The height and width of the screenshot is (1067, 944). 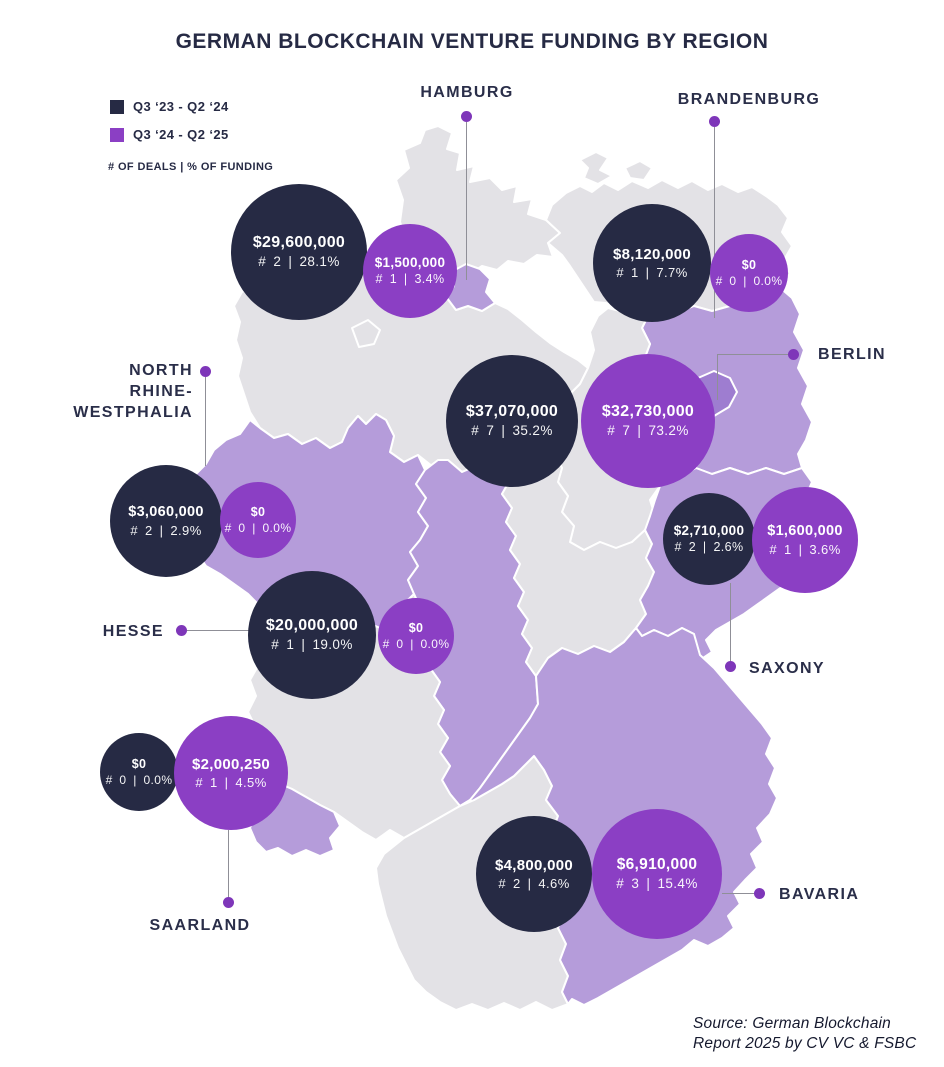 What do you see at coordinates (205, 421) in the screenshot?
I see `leader-line-nrw` at bounding box center [205, 421].